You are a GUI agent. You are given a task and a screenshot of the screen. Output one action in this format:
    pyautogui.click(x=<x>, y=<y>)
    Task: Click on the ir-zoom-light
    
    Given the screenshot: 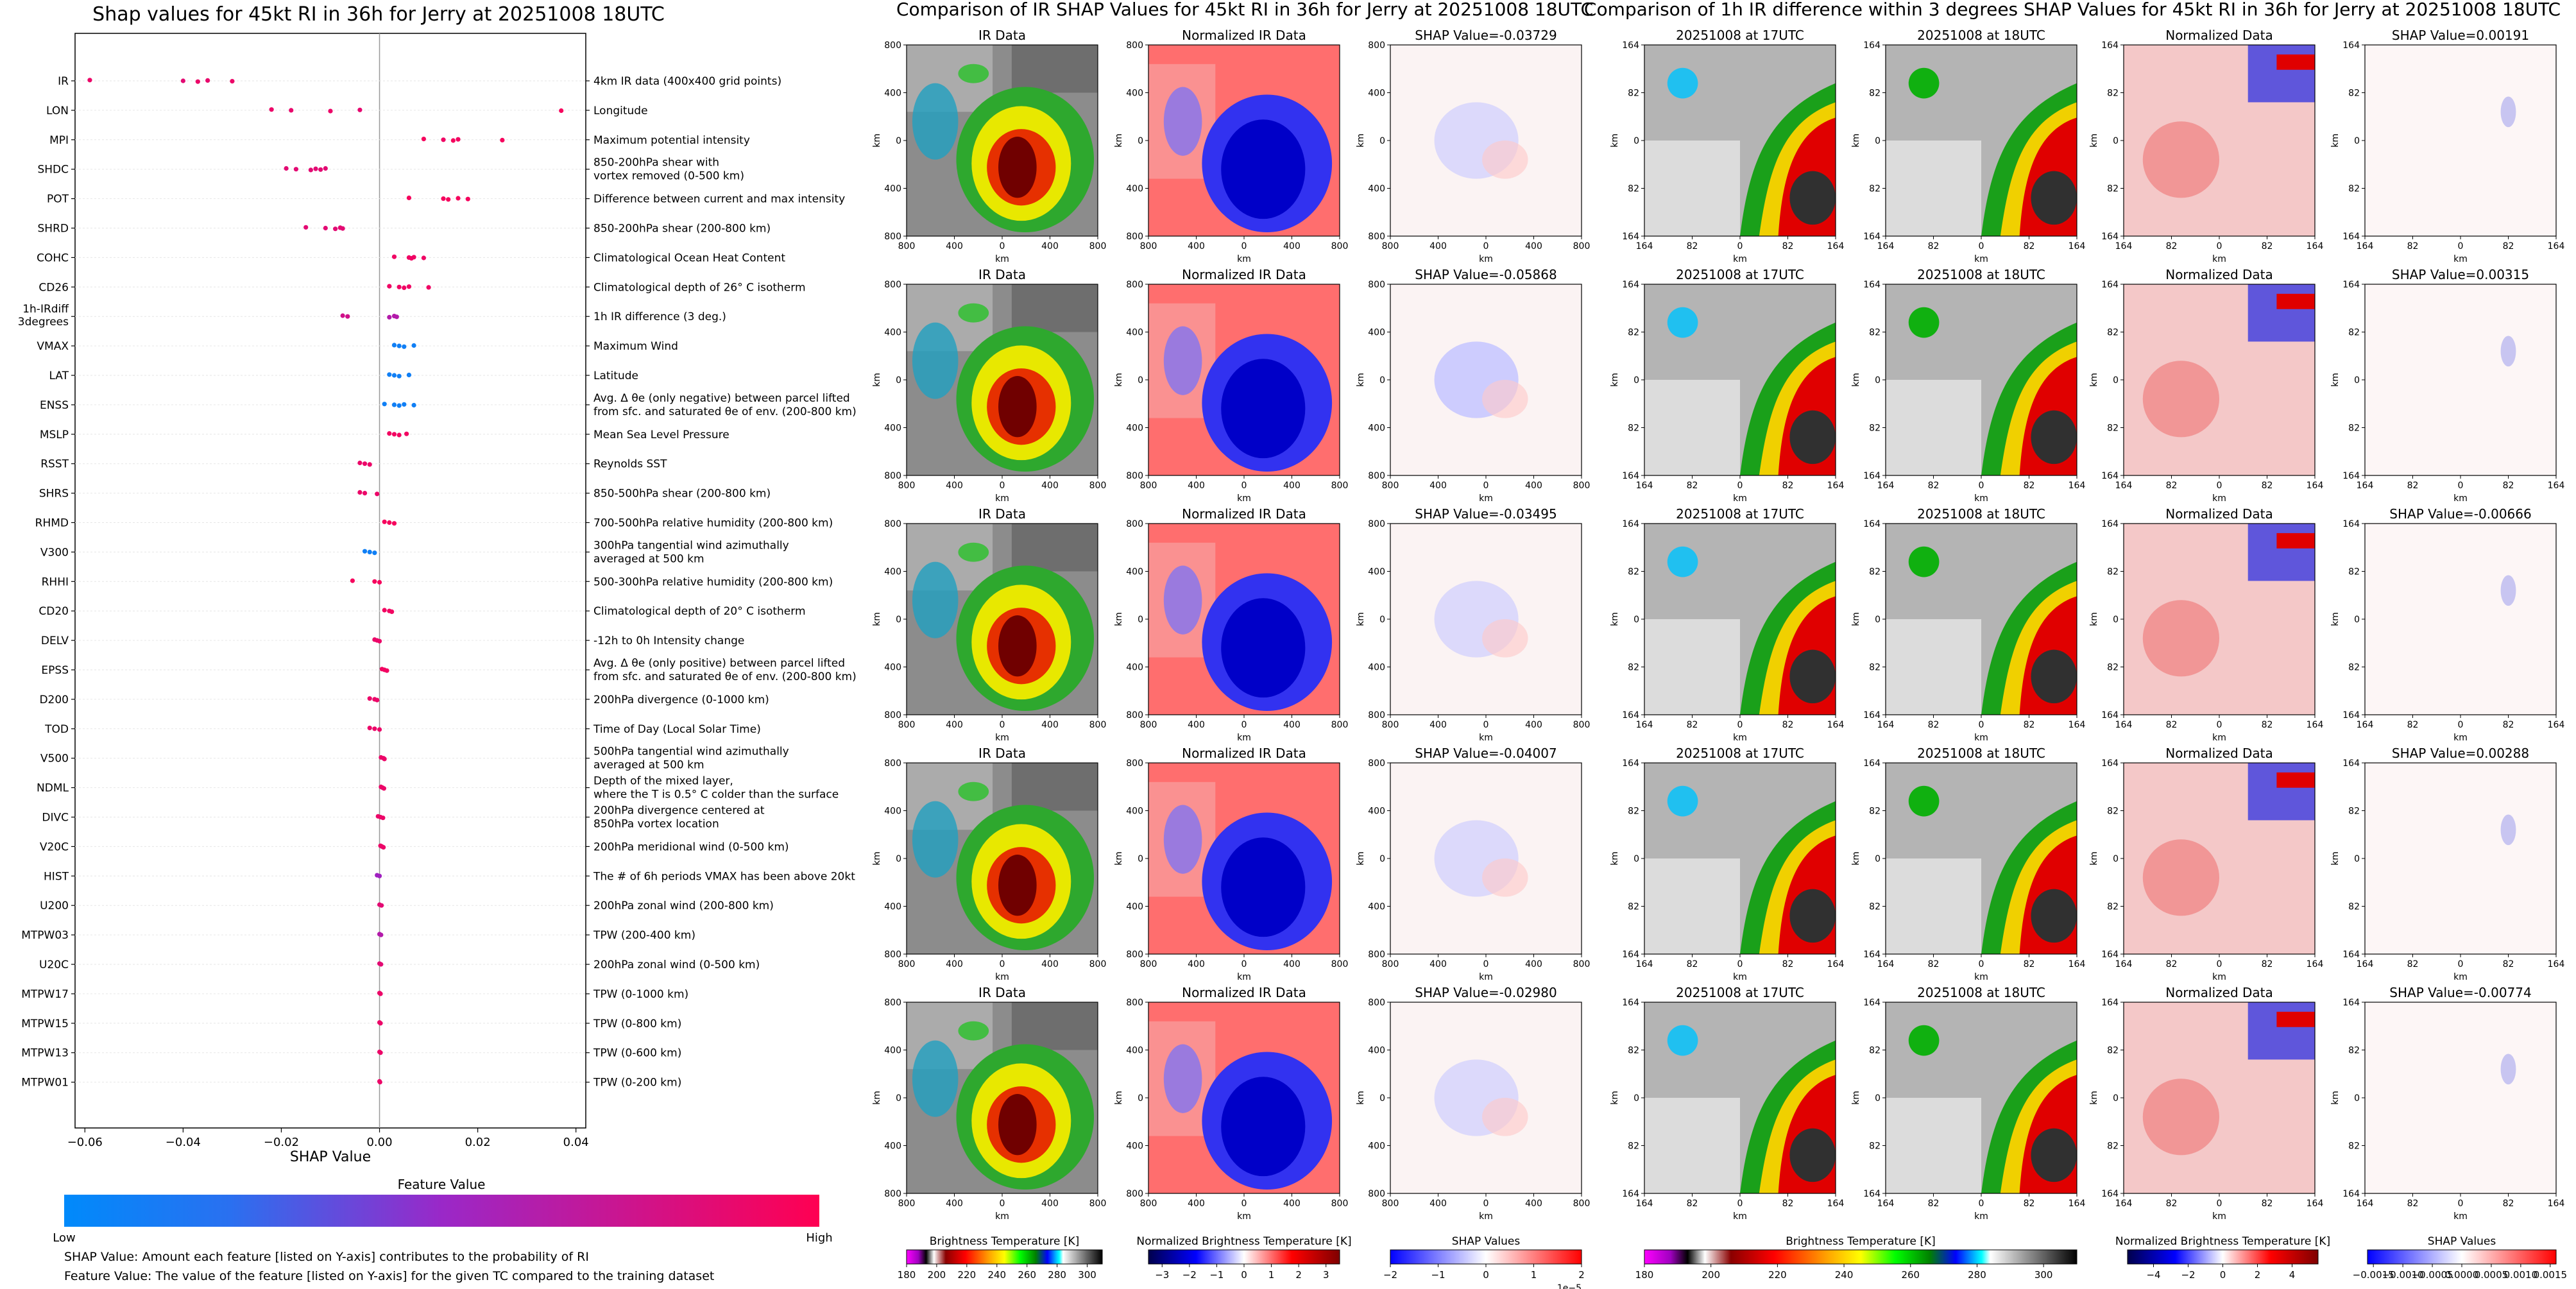 What is the action you would take?
    pyautogui.click(x=1933, y=667)
    